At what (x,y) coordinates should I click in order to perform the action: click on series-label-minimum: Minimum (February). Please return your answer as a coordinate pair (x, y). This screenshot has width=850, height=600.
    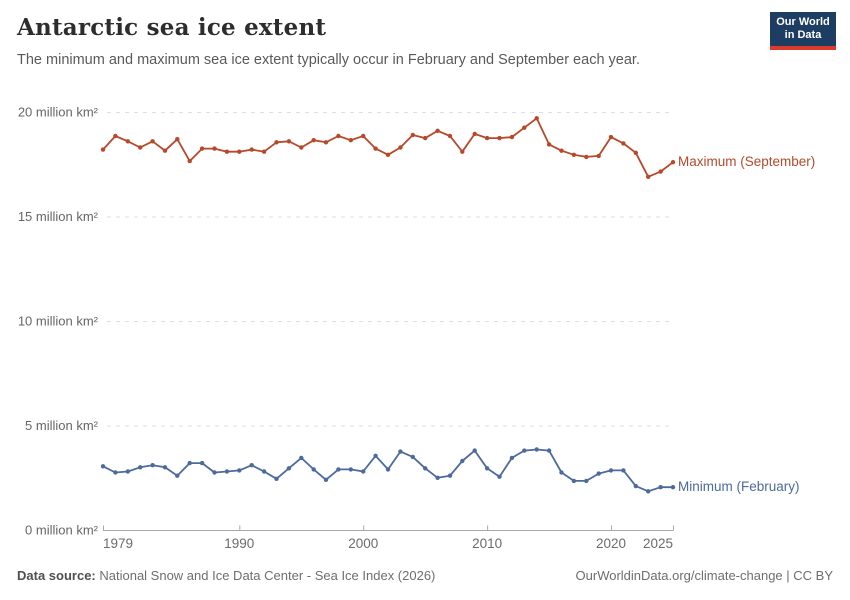
    Looking at the image, I should click on (739, 486).